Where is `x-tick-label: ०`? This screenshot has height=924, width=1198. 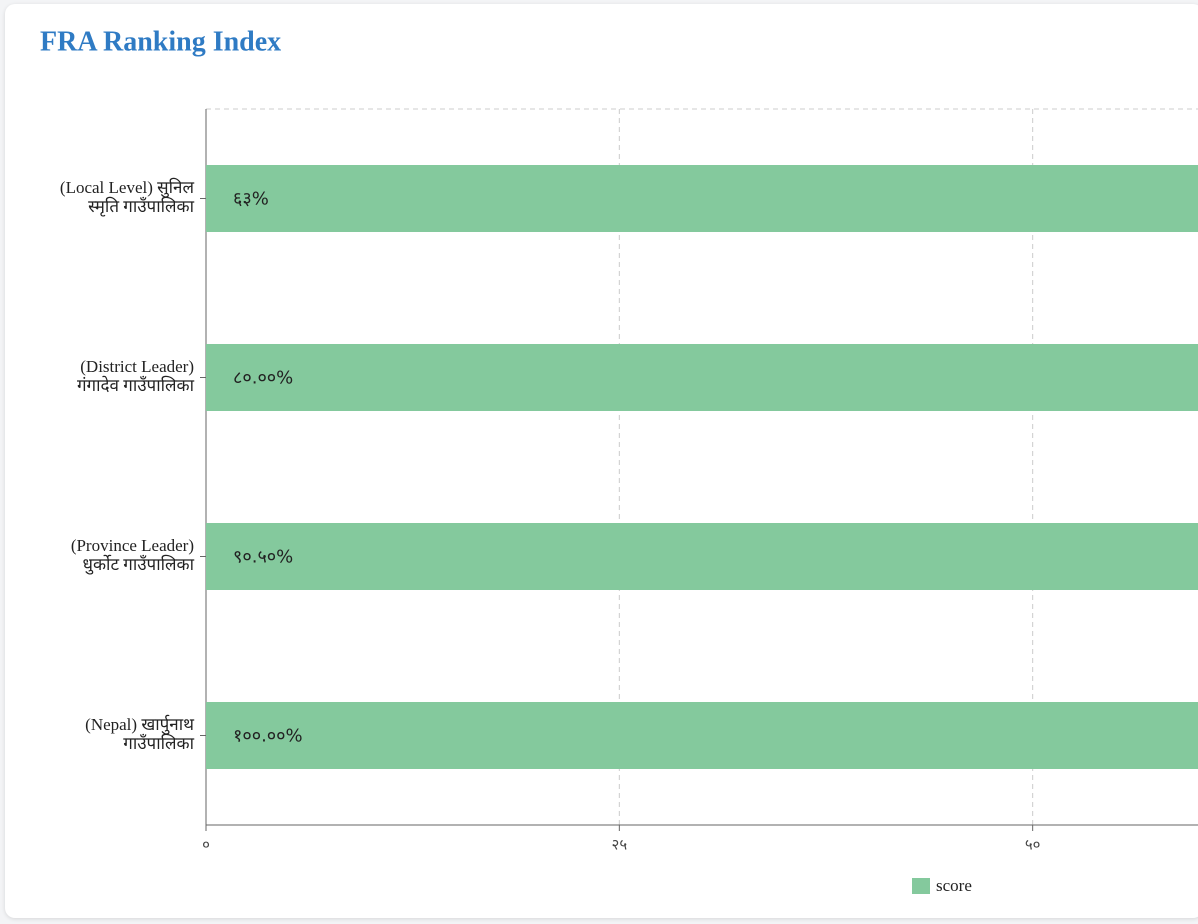
x-tick-label: ० is located at coordinates (206, 845).